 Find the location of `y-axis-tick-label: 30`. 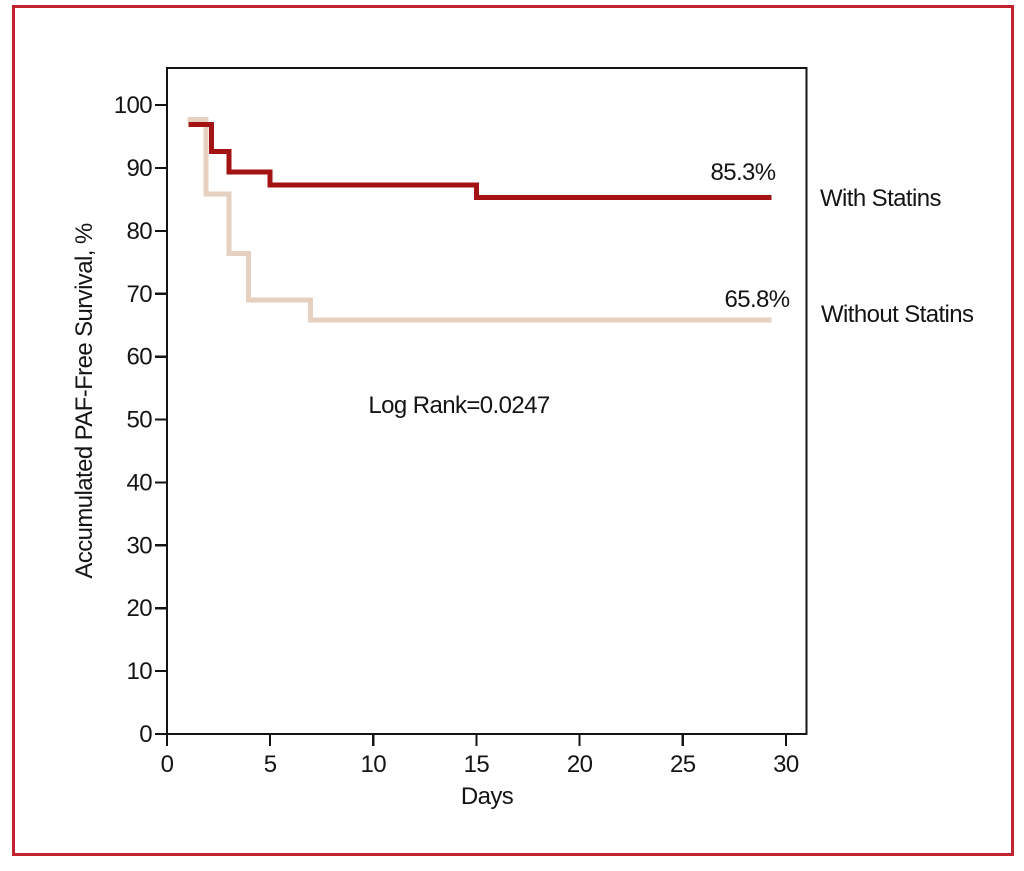

y-axis-tick-label: 30 is located at coordinates (140, 545).